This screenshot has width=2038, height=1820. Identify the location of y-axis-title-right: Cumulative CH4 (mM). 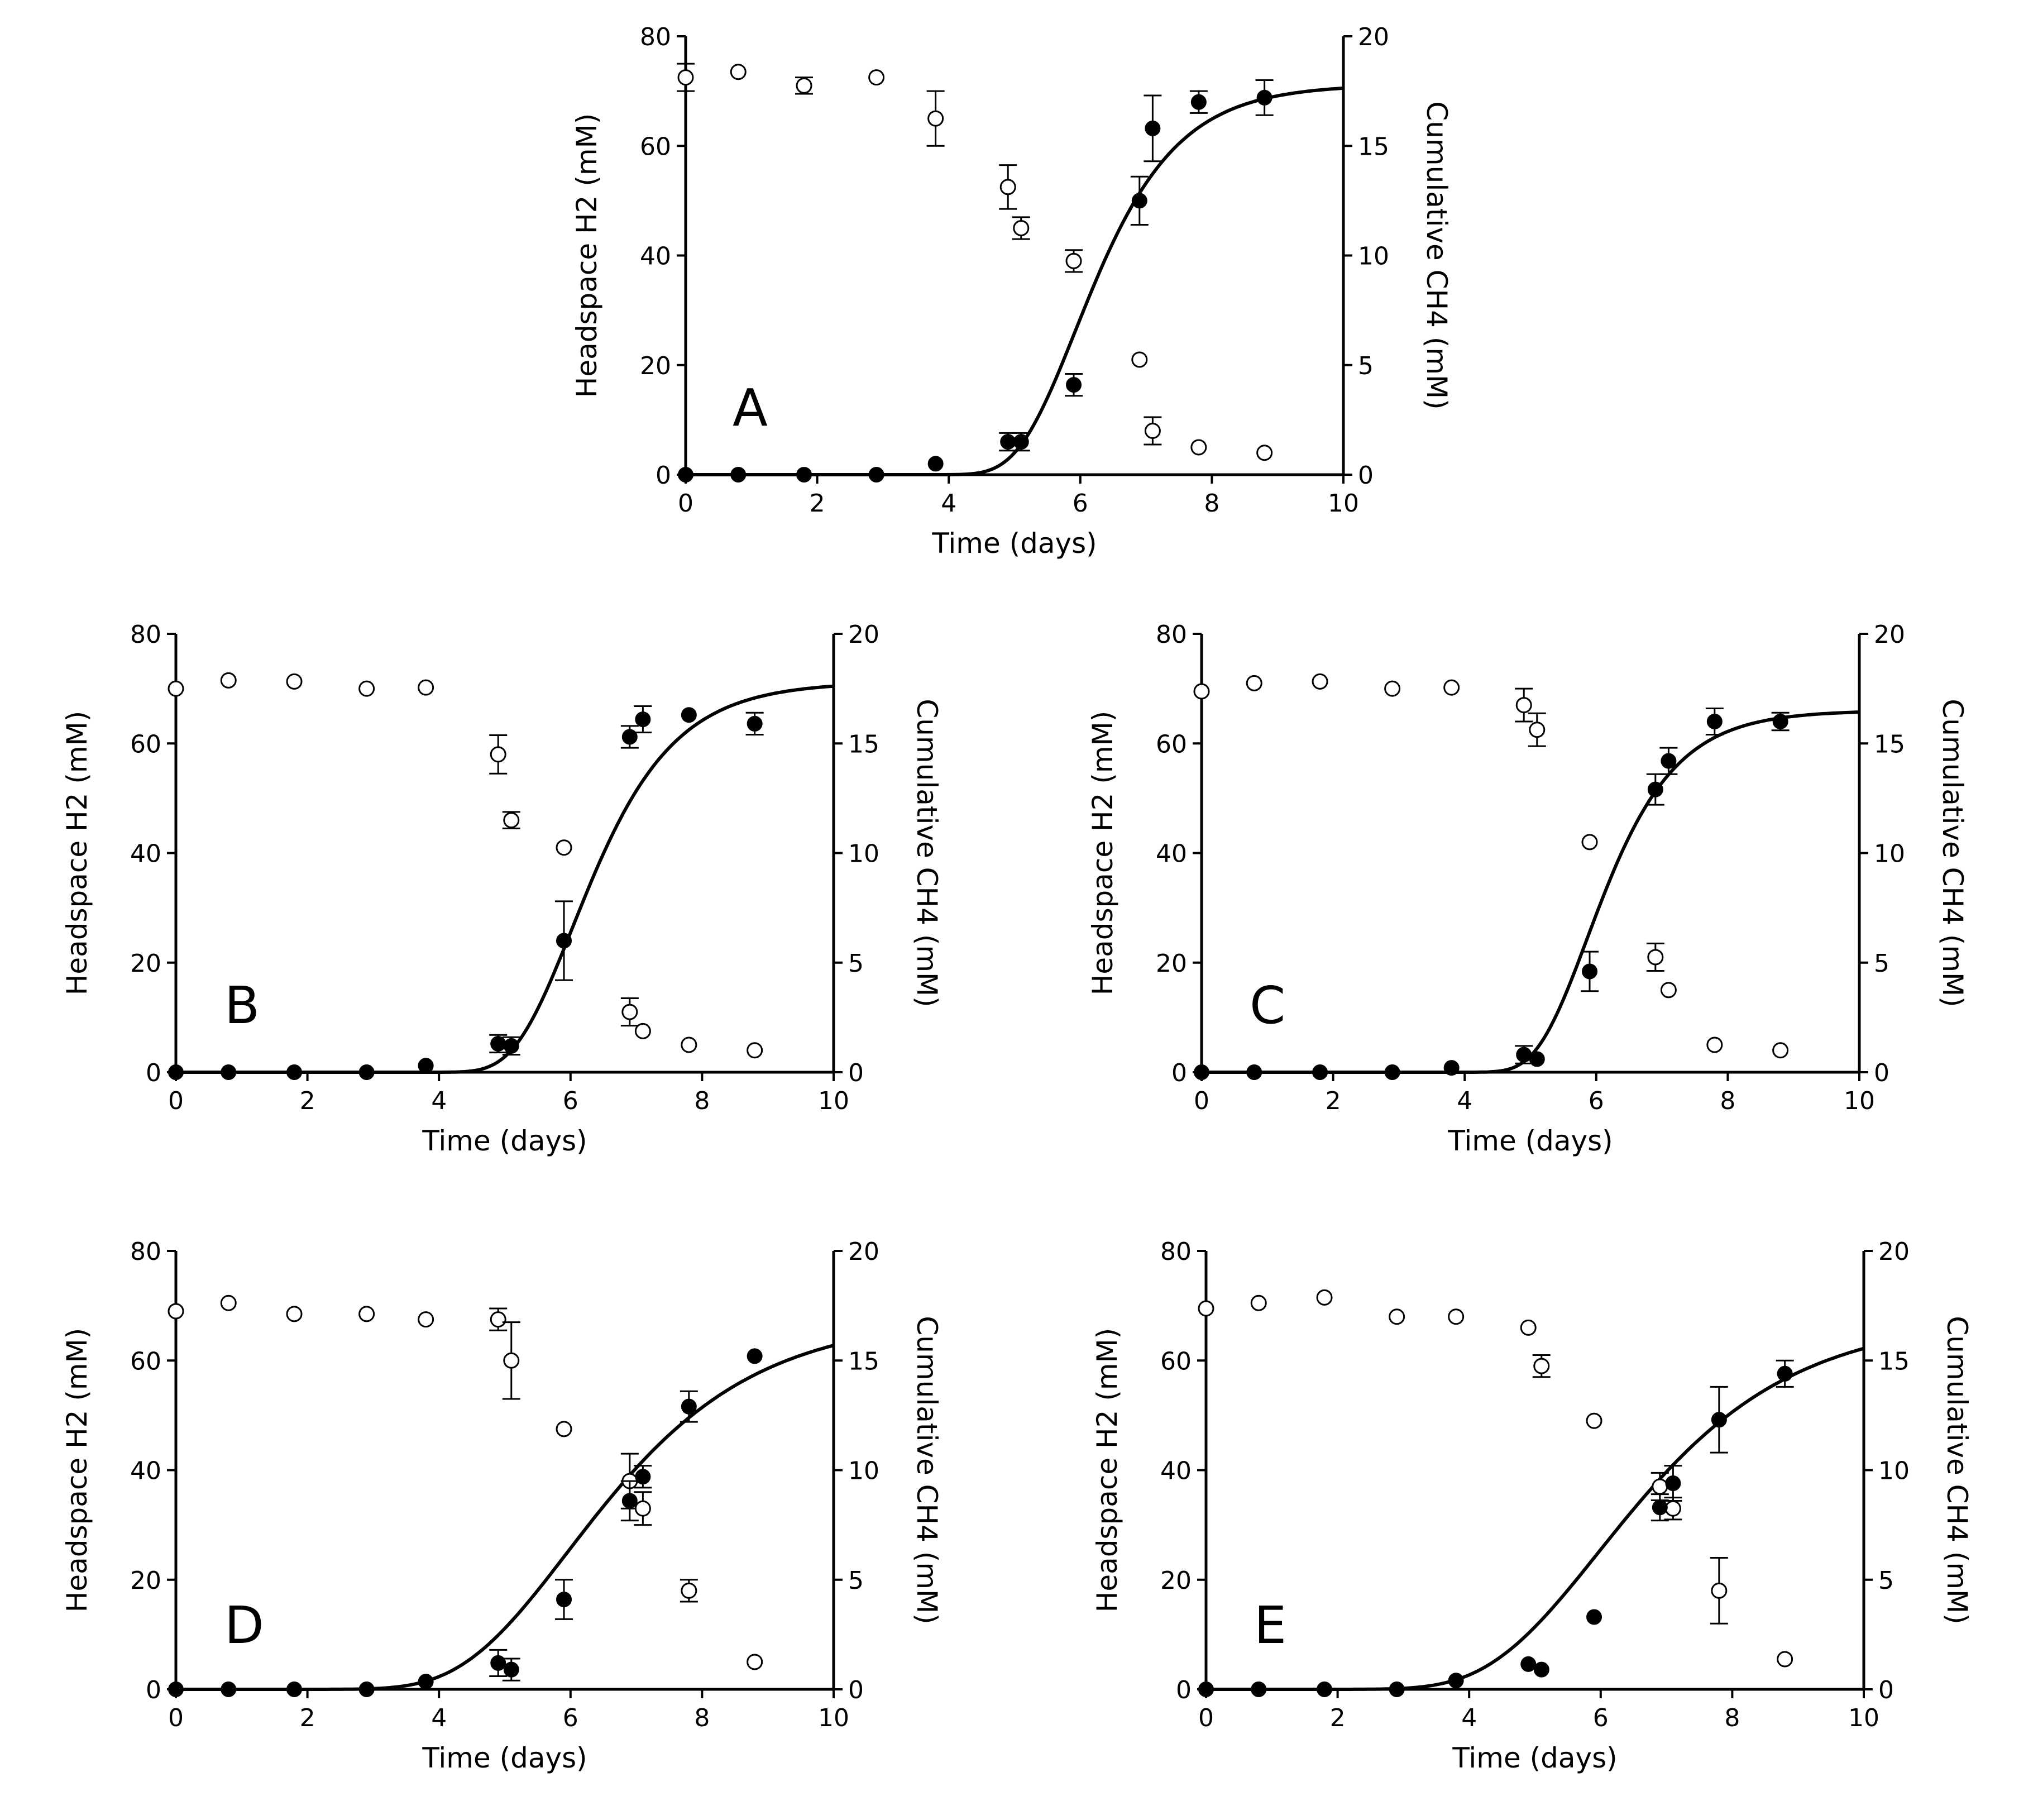
(1436, 255).